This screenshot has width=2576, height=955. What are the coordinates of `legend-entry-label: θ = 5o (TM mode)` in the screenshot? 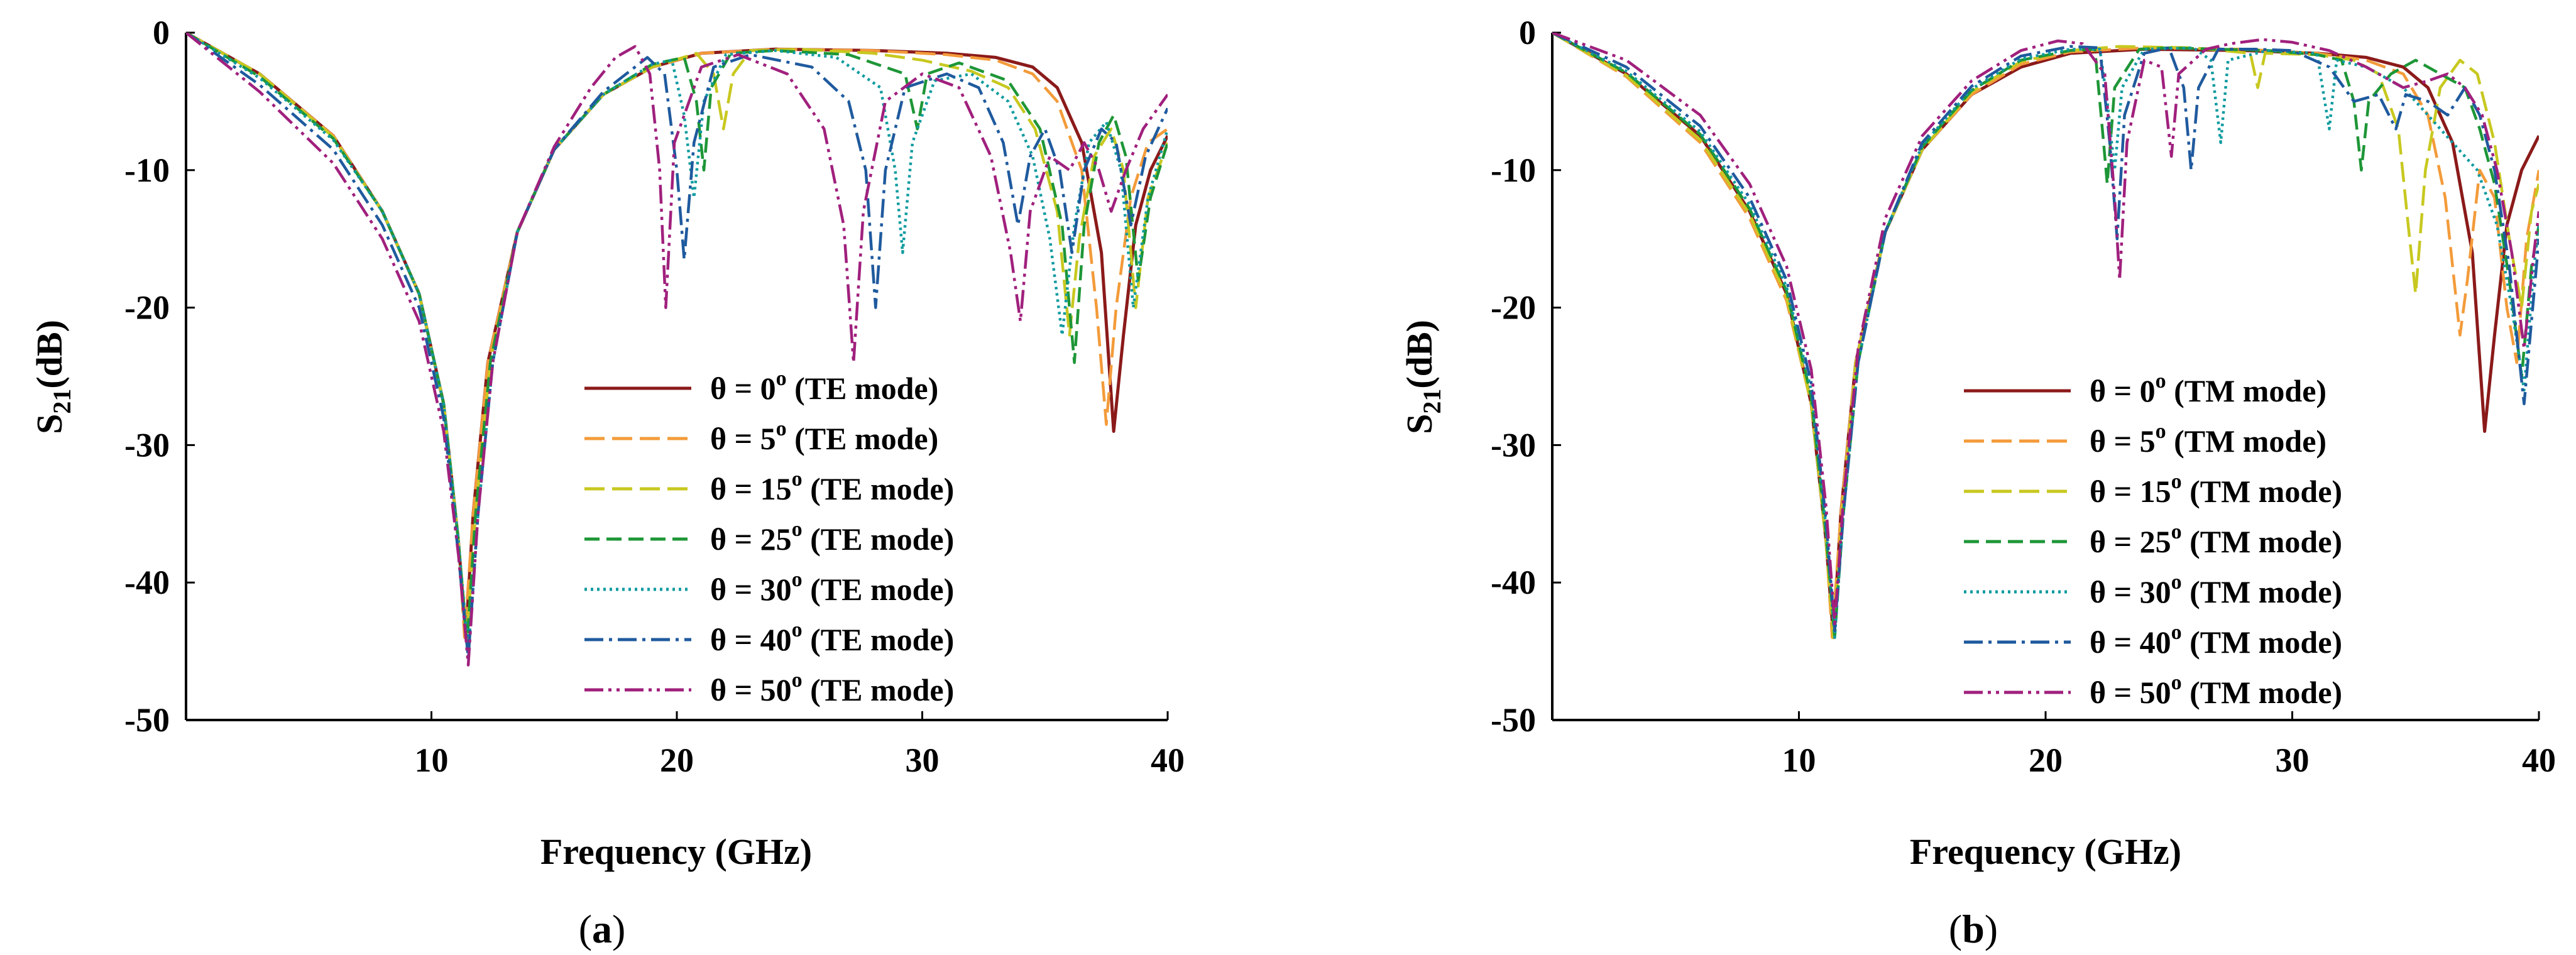 It's located at (2208, 439).